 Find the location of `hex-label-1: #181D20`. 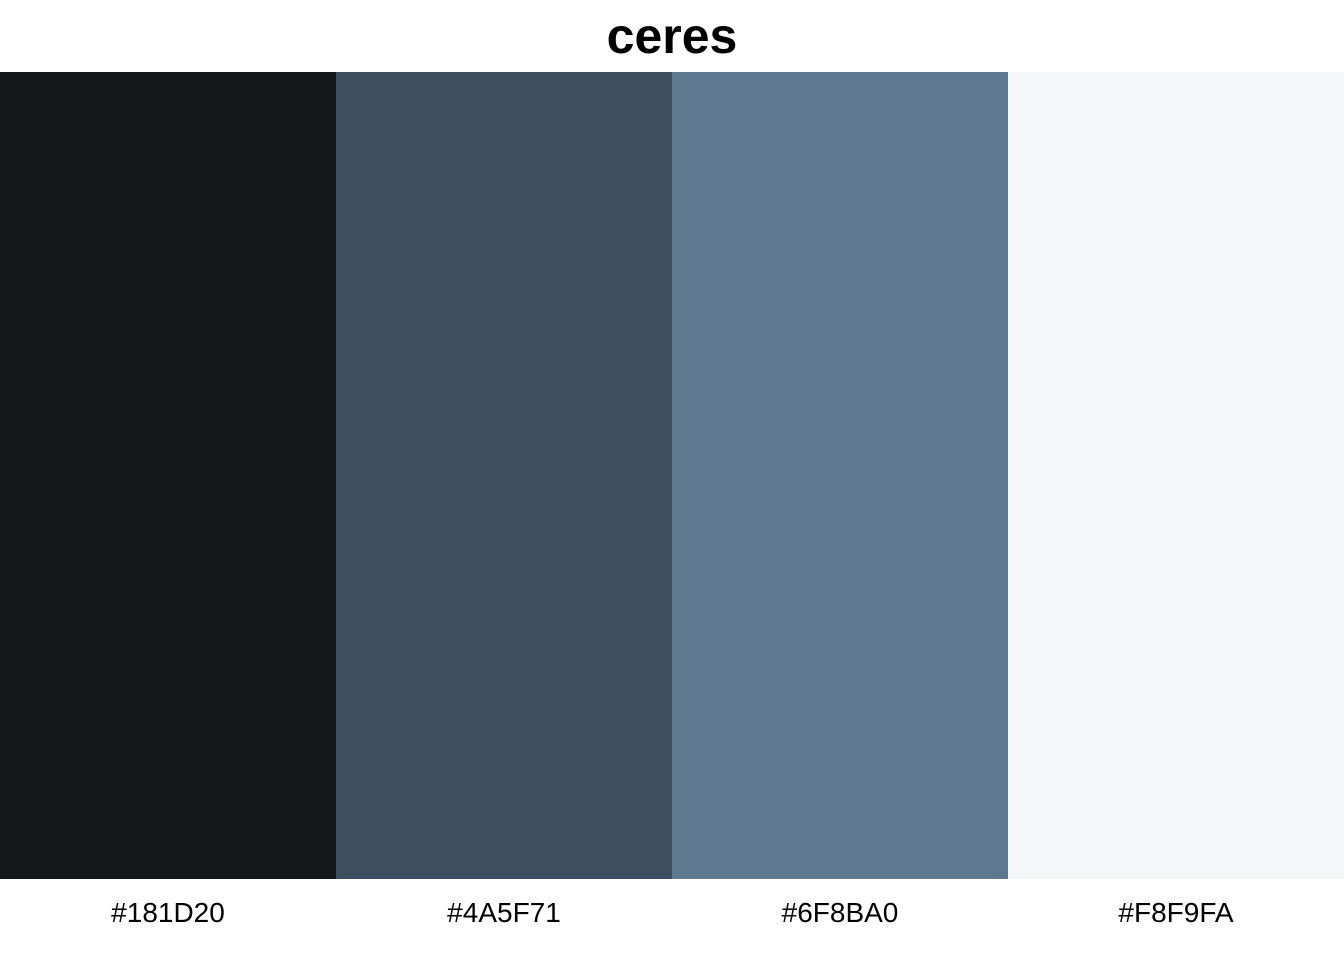

hex-label-1: #181D20 is located at coordinates (168, 912).